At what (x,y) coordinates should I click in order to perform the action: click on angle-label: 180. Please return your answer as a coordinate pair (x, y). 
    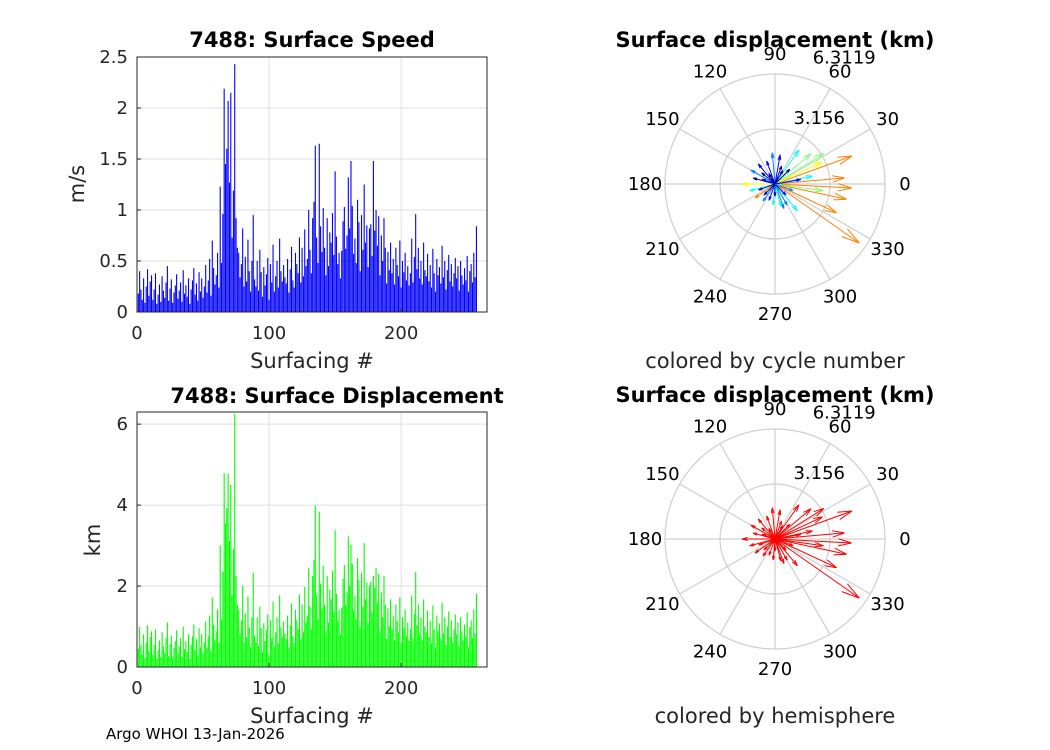
    Looking at the image, I should click on (645, 539).